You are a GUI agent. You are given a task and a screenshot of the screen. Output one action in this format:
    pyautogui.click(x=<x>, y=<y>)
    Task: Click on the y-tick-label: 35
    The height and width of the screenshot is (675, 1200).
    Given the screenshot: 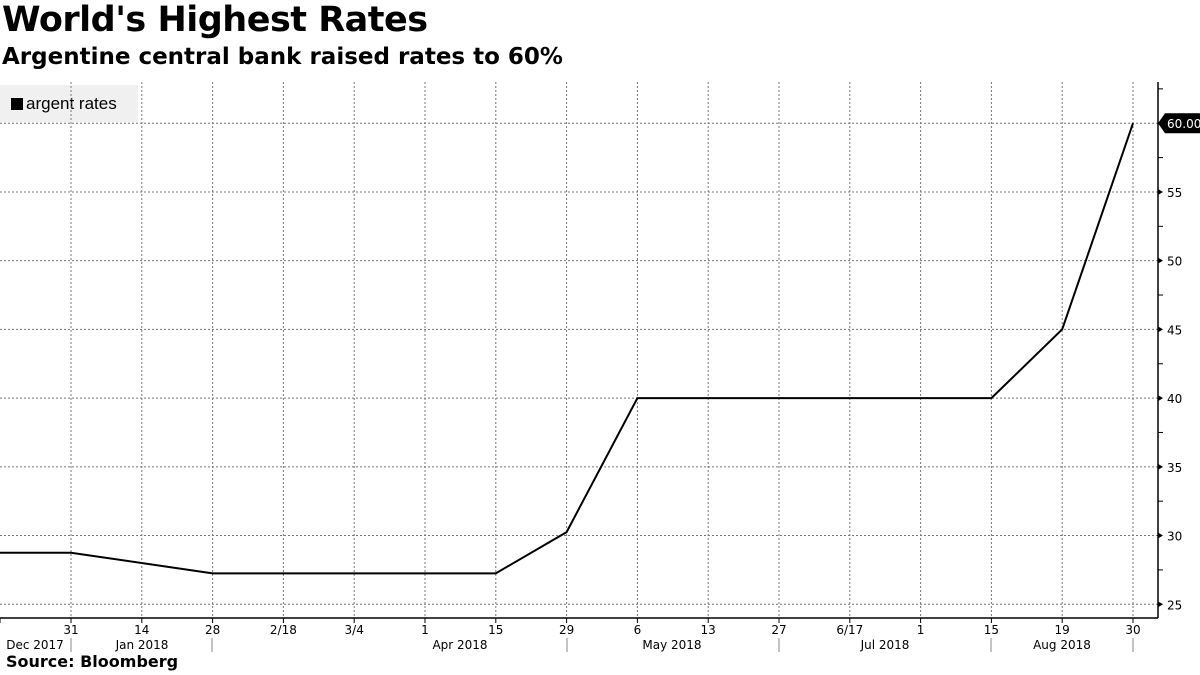 What is the action you would take?
    pyautogui.click(x=1174, y=468)
    